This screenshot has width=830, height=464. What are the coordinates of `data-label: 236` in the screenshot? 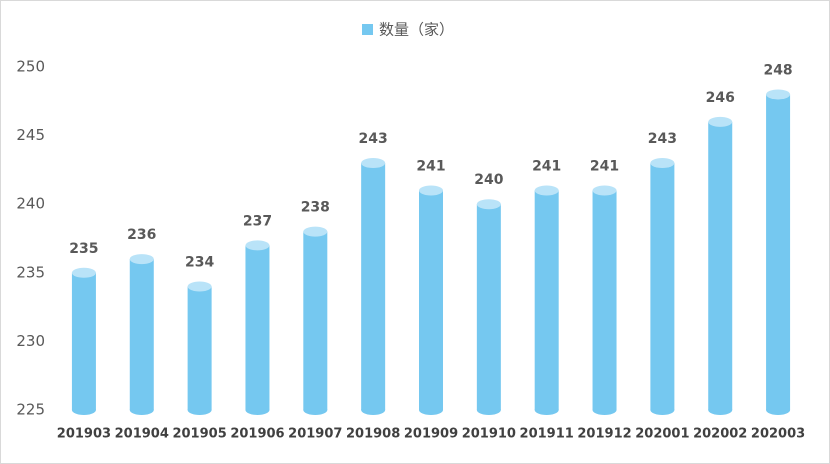 It's located at (141, 235).